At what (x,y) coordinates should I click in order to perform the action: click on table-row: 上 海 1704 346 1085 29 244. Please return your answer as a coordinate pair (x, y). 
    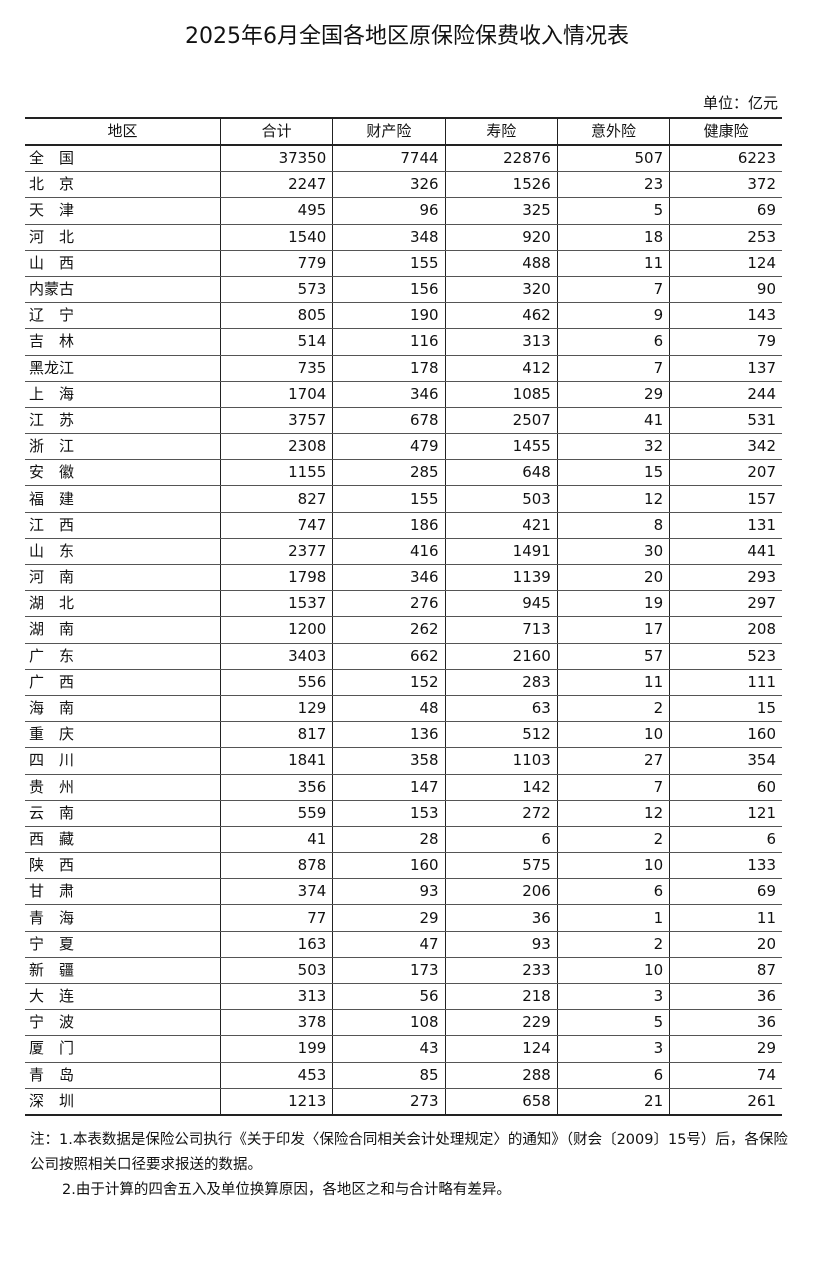
    Looking at the image, I should click on (403, 394).